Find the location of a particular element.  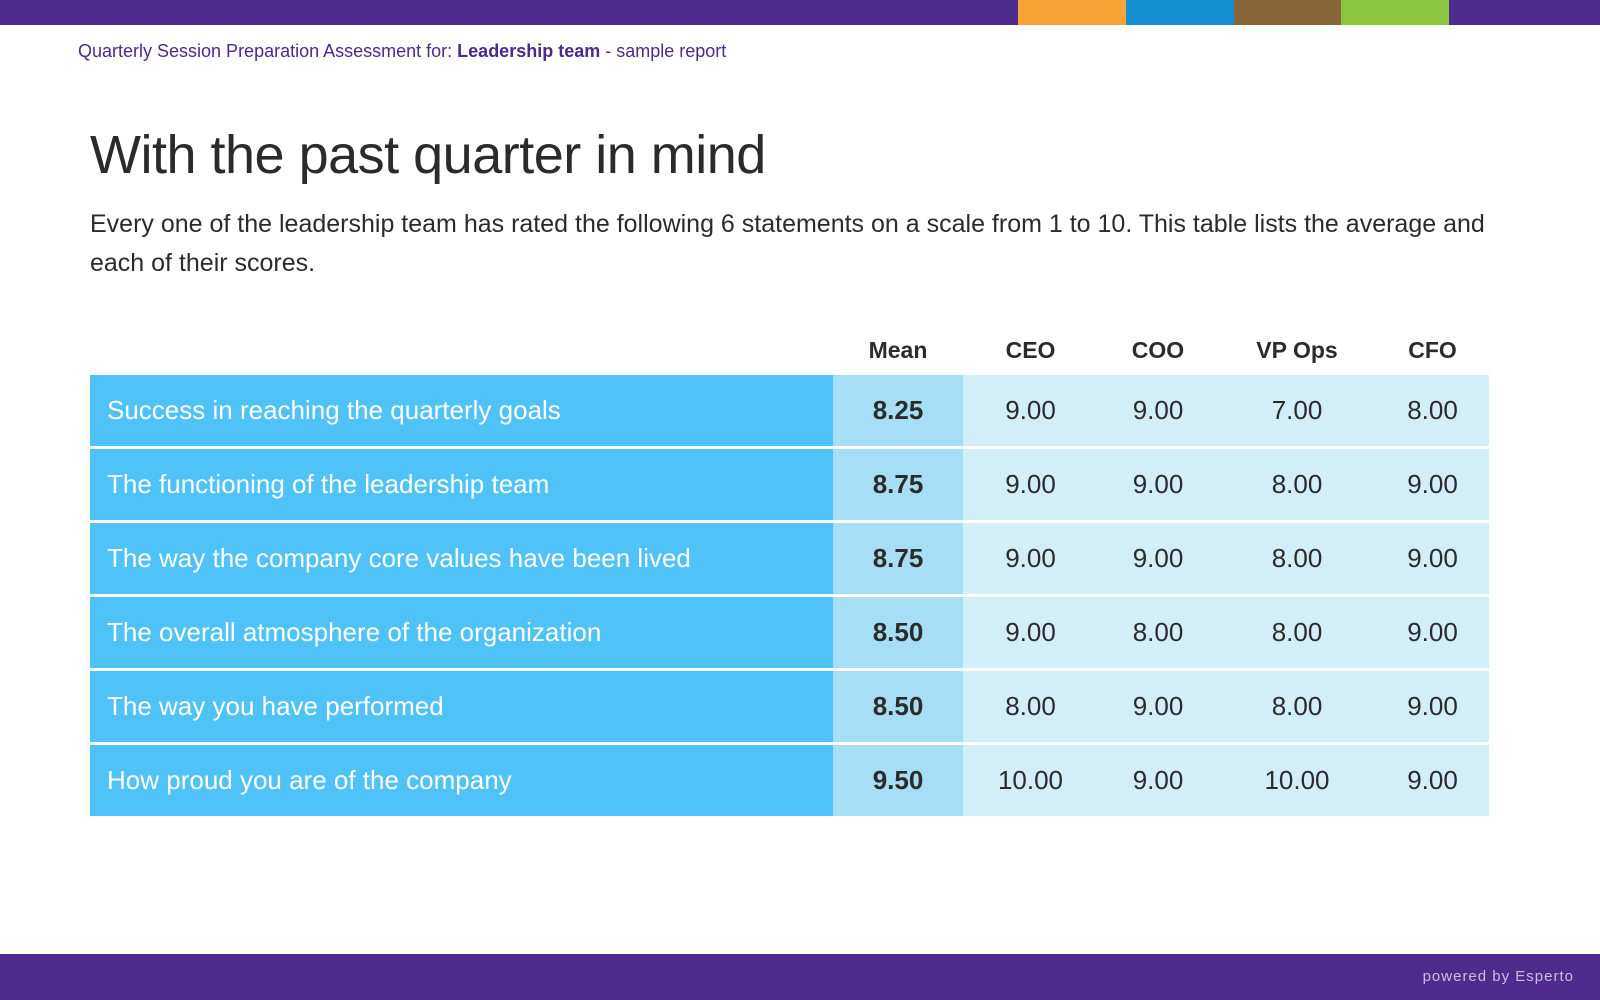

vp-ops-score-cell: 7.00 is located at coordinates (1297, 410).